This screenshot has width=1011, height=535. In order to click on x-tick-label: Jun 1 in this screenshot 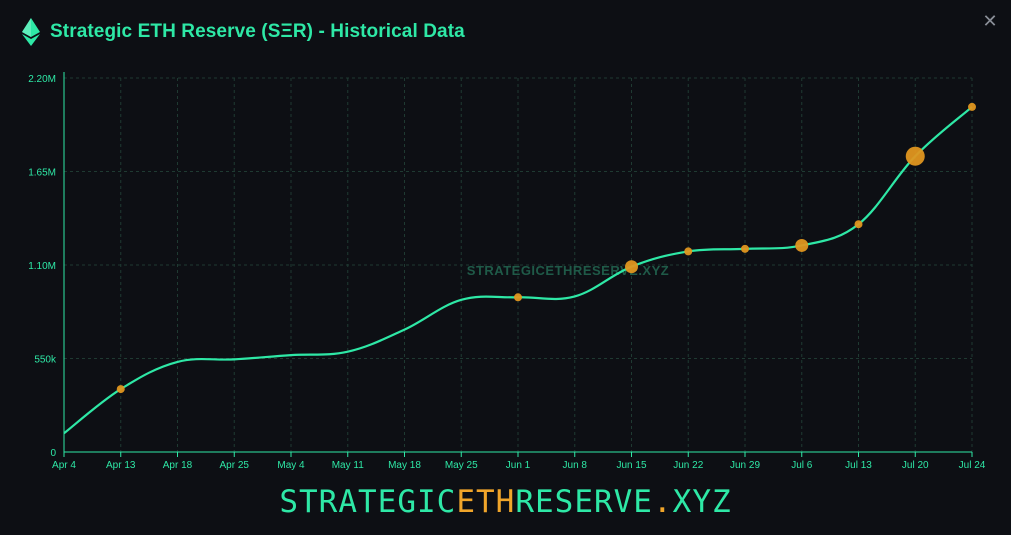, I will do `click(518, 465)`.